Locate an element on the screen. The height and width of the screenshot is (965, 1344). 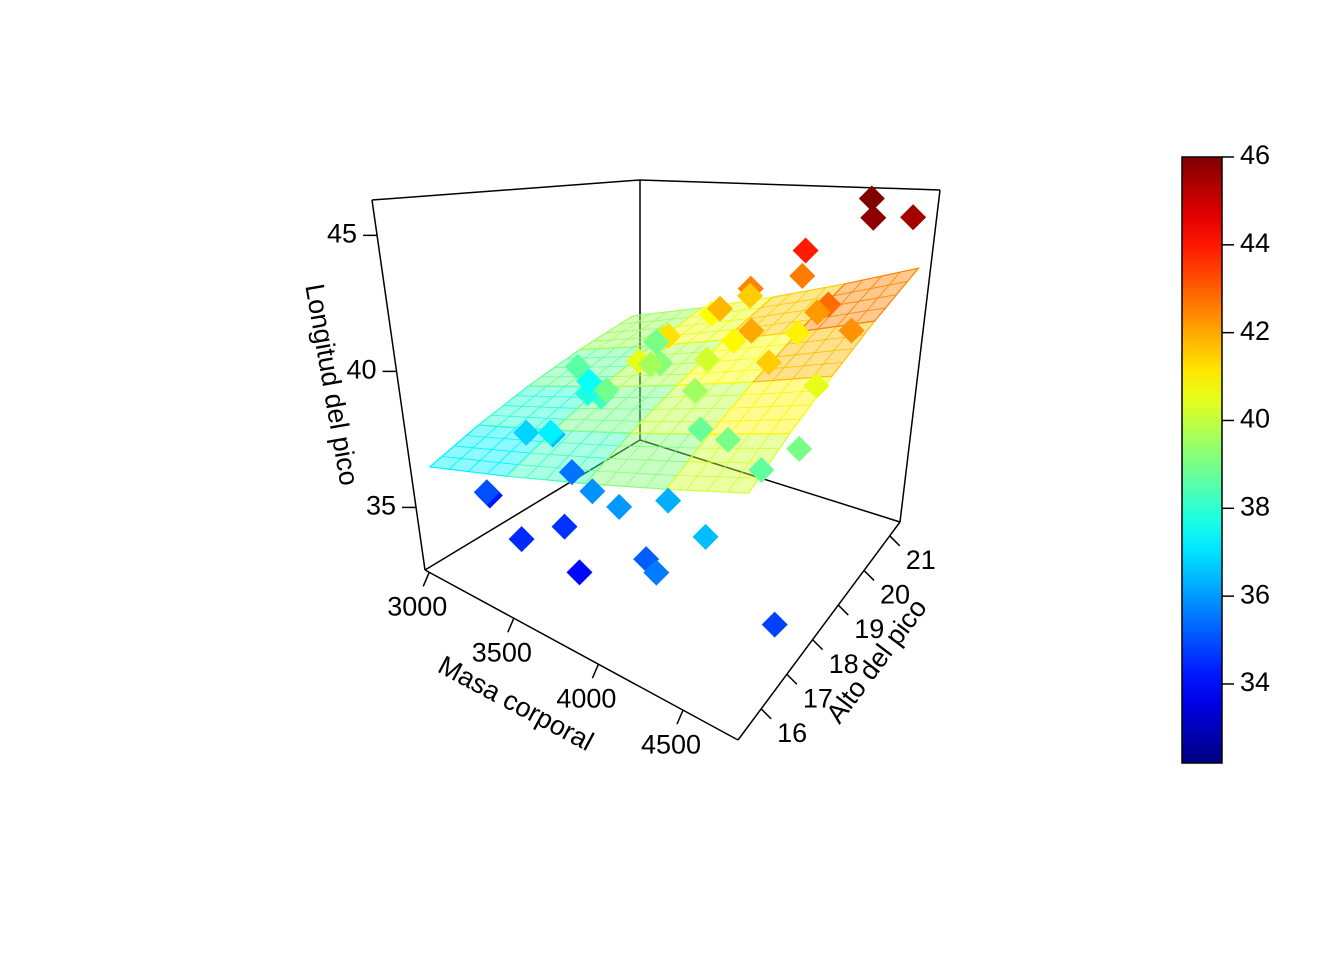
colorbar-tick-label: 40 is located at coordinates (1255, 419).